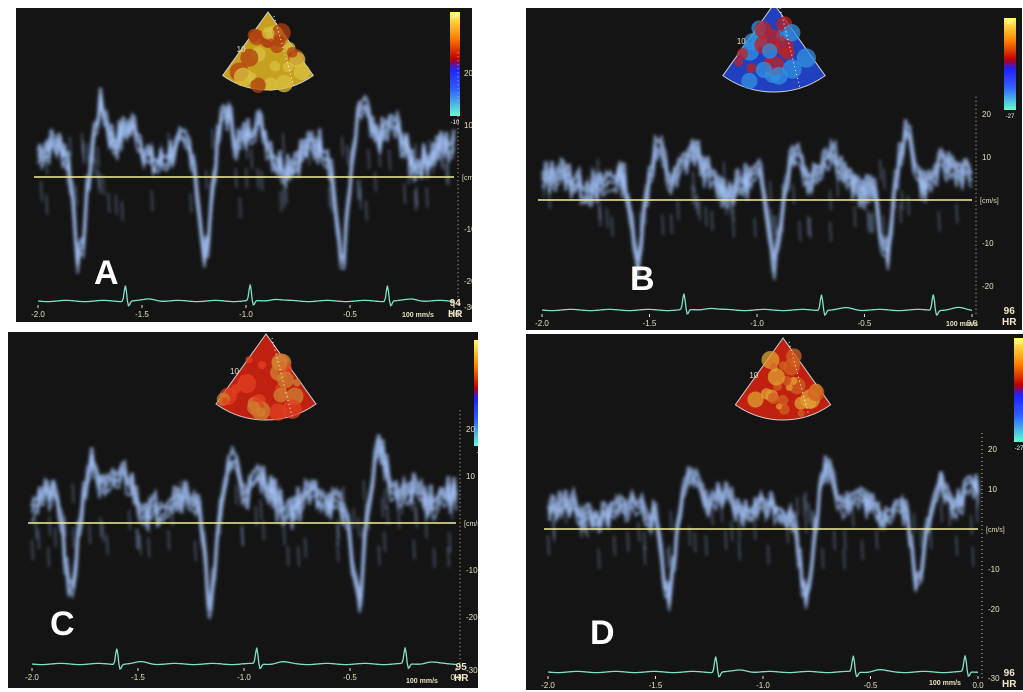  What do you see at coordinates (422, 681) in the screenshot?
I see `sweep-speed-c: 100 mm/s` at bounding box center [422, 681].